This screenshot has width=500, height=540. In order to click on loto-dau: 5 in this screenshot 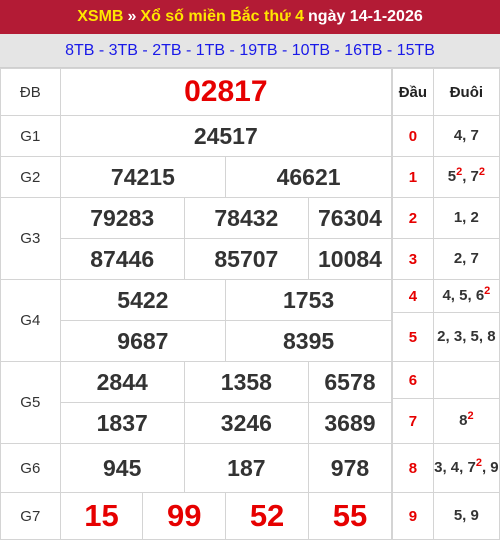, I will do `click(413, 337)`.